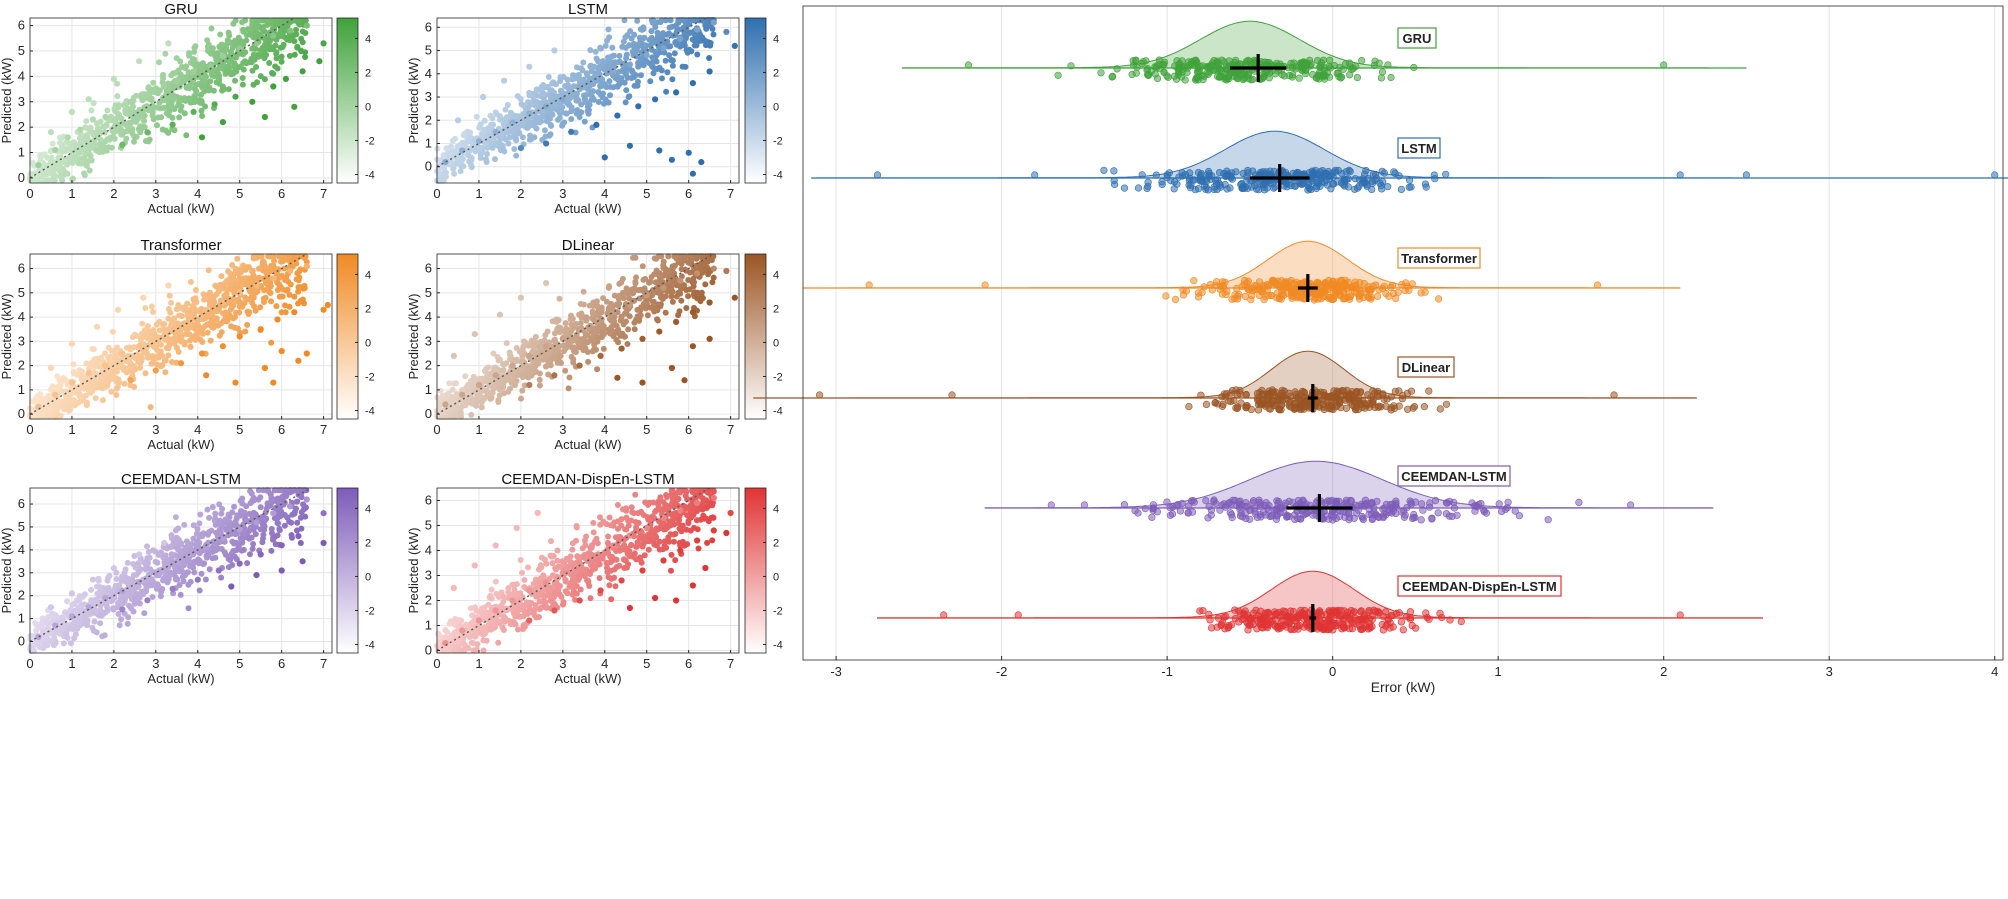  What do you see at coordinates (604, 193) in the screenshot?
I see `x-tick-label: 4` at bounding box center [604, 193].